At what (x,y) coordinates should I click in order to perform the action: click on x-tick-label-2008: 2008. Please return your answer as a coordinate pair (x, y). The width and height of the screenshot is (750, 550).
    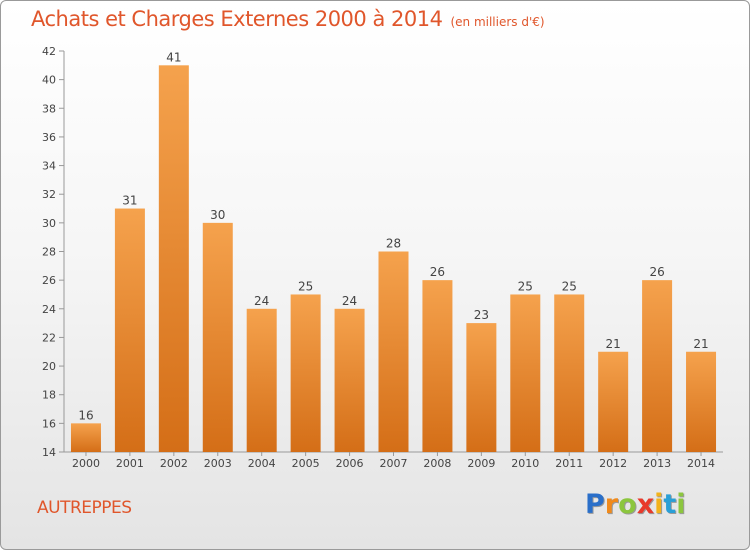
    Looking at the image, I should click on (437, 463).